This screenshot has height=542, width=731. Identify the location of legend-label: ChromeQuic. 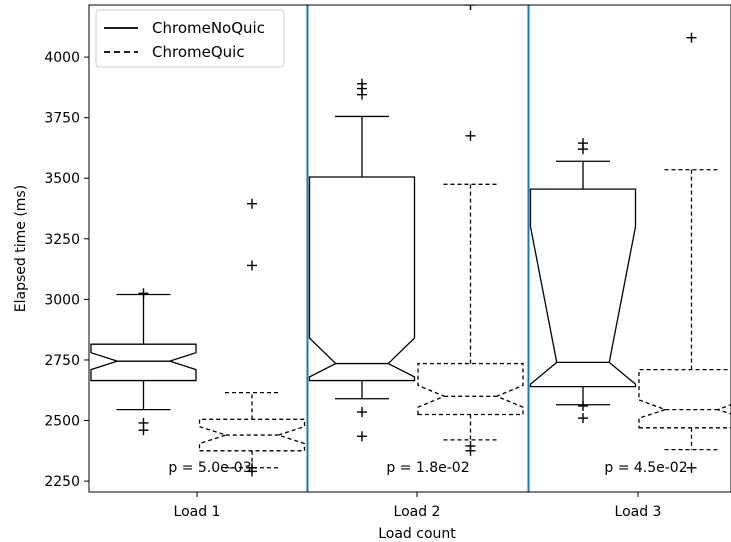
(198, 52).